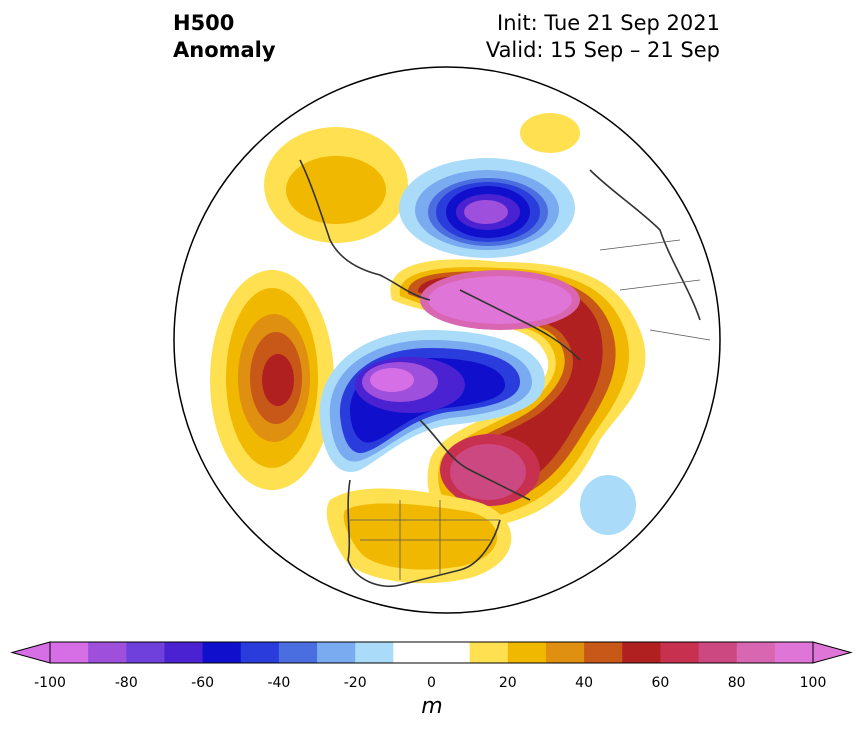 This screenshot has width=863, height=732. What do you see at coordinates (204, 23) in the screenshot?
I see `title-line-1: H500` at bounding box center [204, 23].